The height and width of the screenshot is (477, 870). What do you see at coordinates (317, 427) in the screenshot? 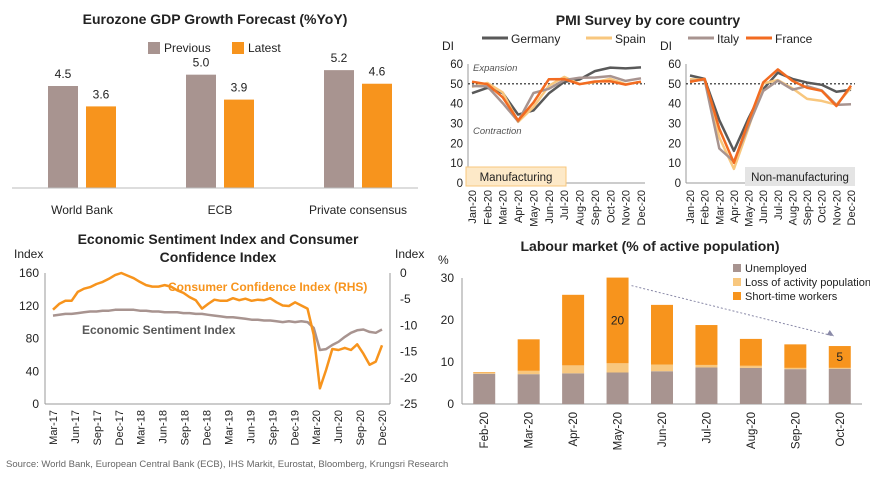
I see `x-tick-mar-20: Mar-20` at bounding box center [317, 427].